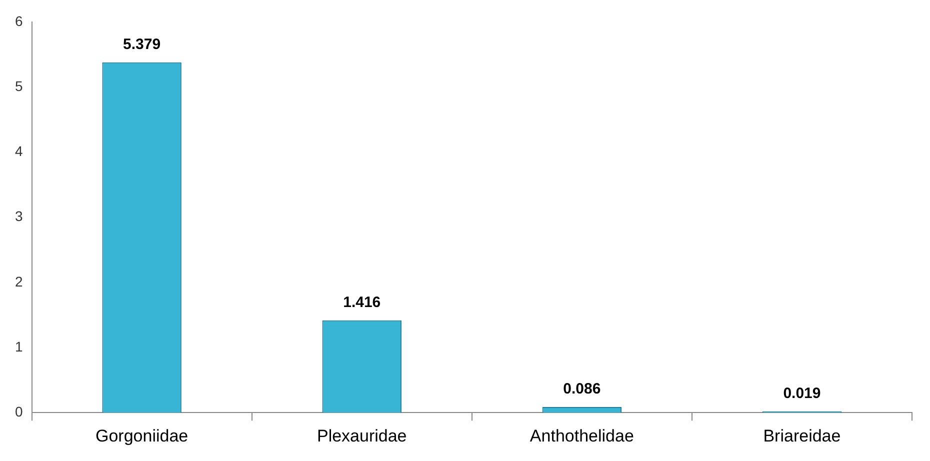 This screenshot has width=930, height=461. Describe the element at coordinates (18, 20) in the screenshot. I see `y-tick-label: 6` at that location.